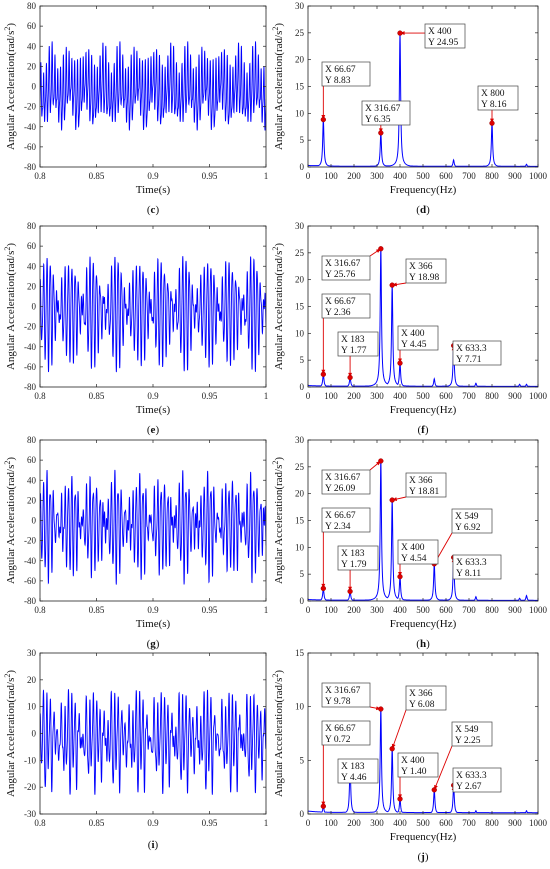 The height and width of the screenshot is (869, 550). I want to click on annotation-y: Y 1.79, so click(354, 565).